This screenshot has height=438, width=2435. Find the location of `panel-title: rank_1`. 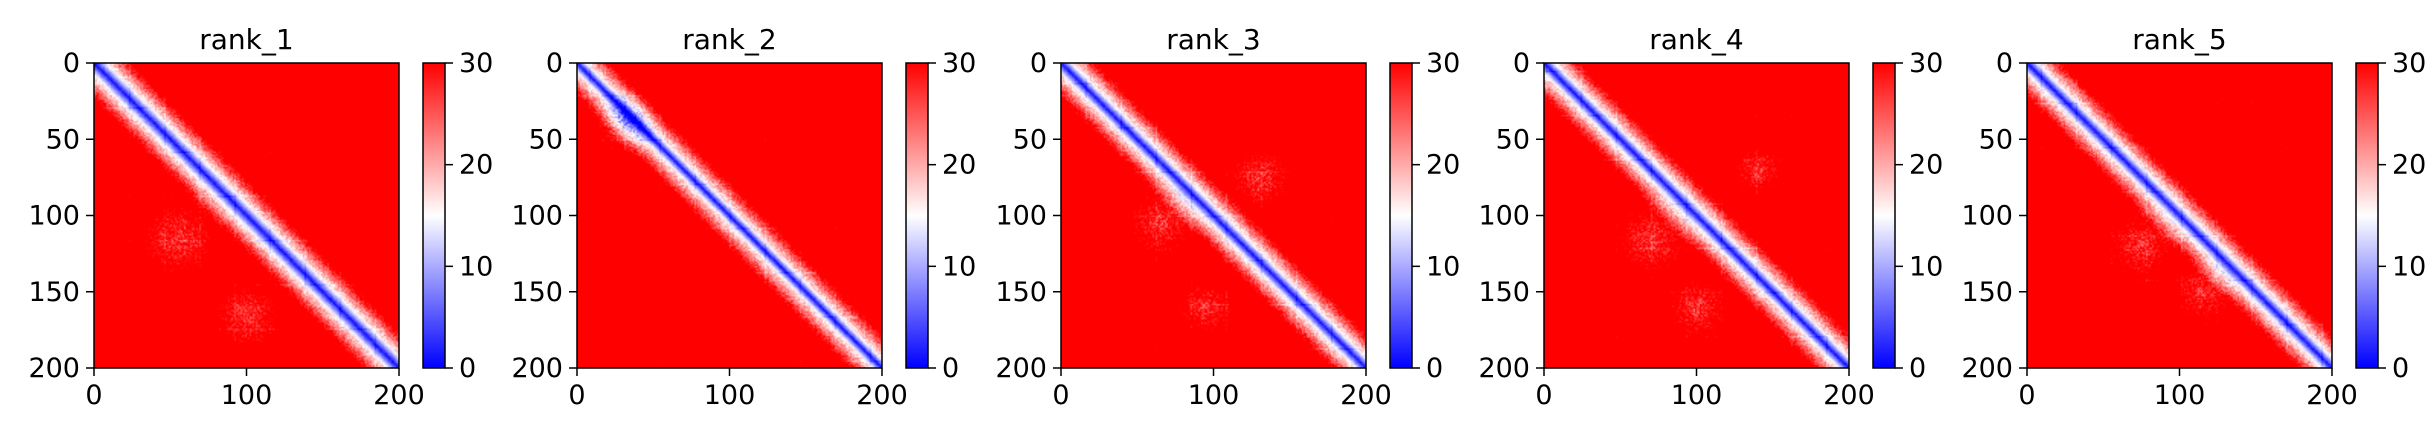

panel-title: rank_1 is located at coordinates (246, 39).